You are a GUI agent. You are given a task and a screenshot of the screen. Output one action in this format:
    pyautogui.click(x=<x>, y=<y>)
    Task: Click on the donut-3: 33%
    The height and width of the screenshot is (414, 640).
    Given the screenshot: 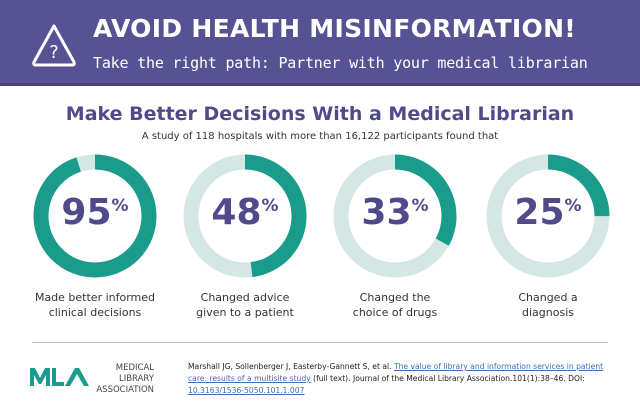 What is the action you would take?
    pyautogui.click(x=395, y=216)
    